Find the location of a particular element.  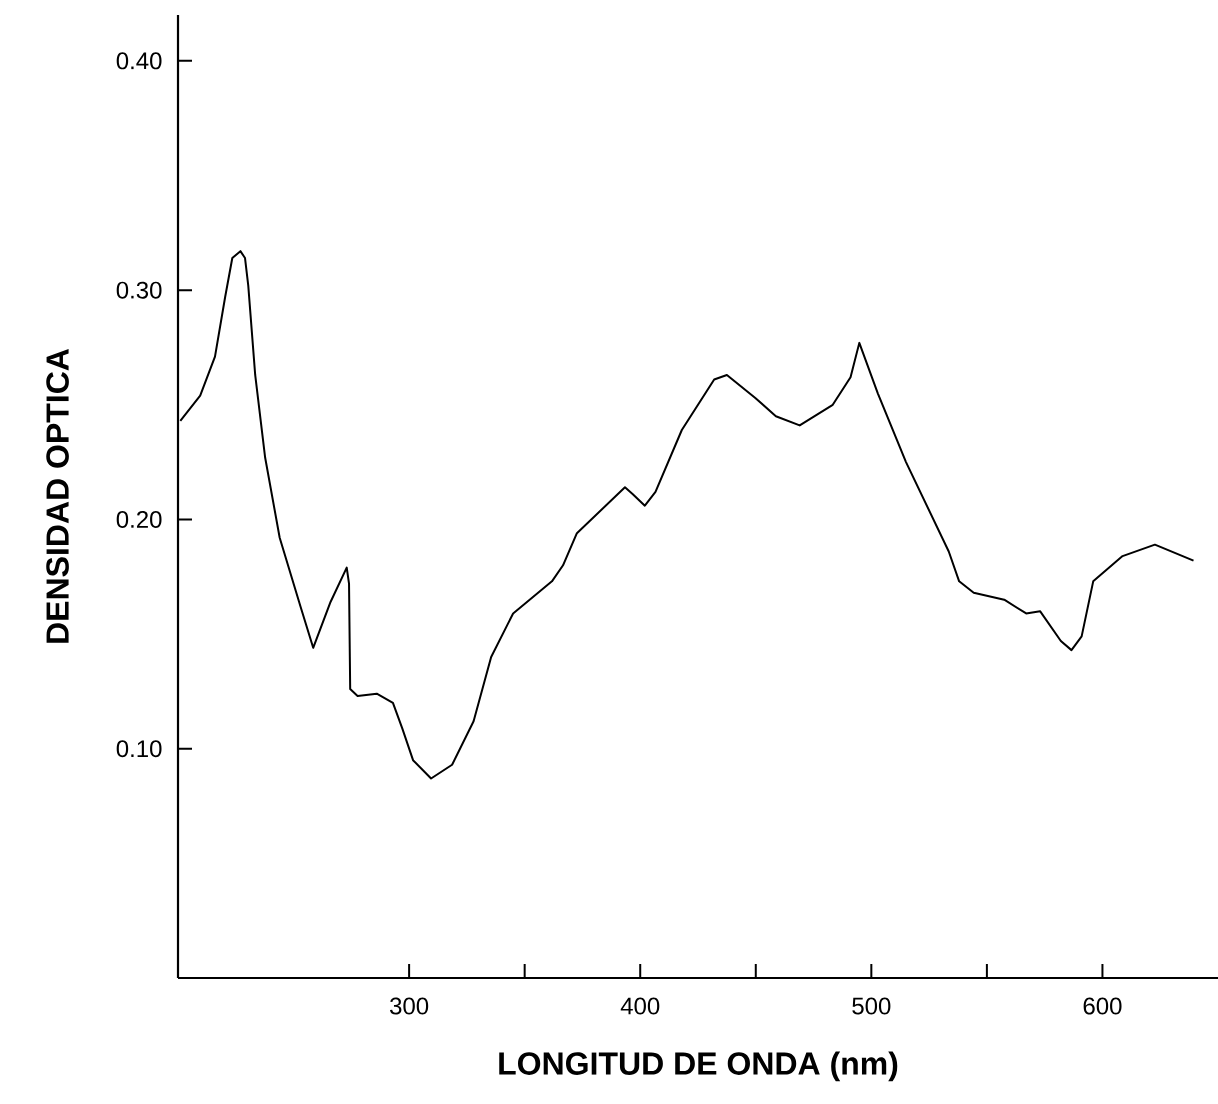

y-tick-label: 0.40 is located at coordinates (139, 61).